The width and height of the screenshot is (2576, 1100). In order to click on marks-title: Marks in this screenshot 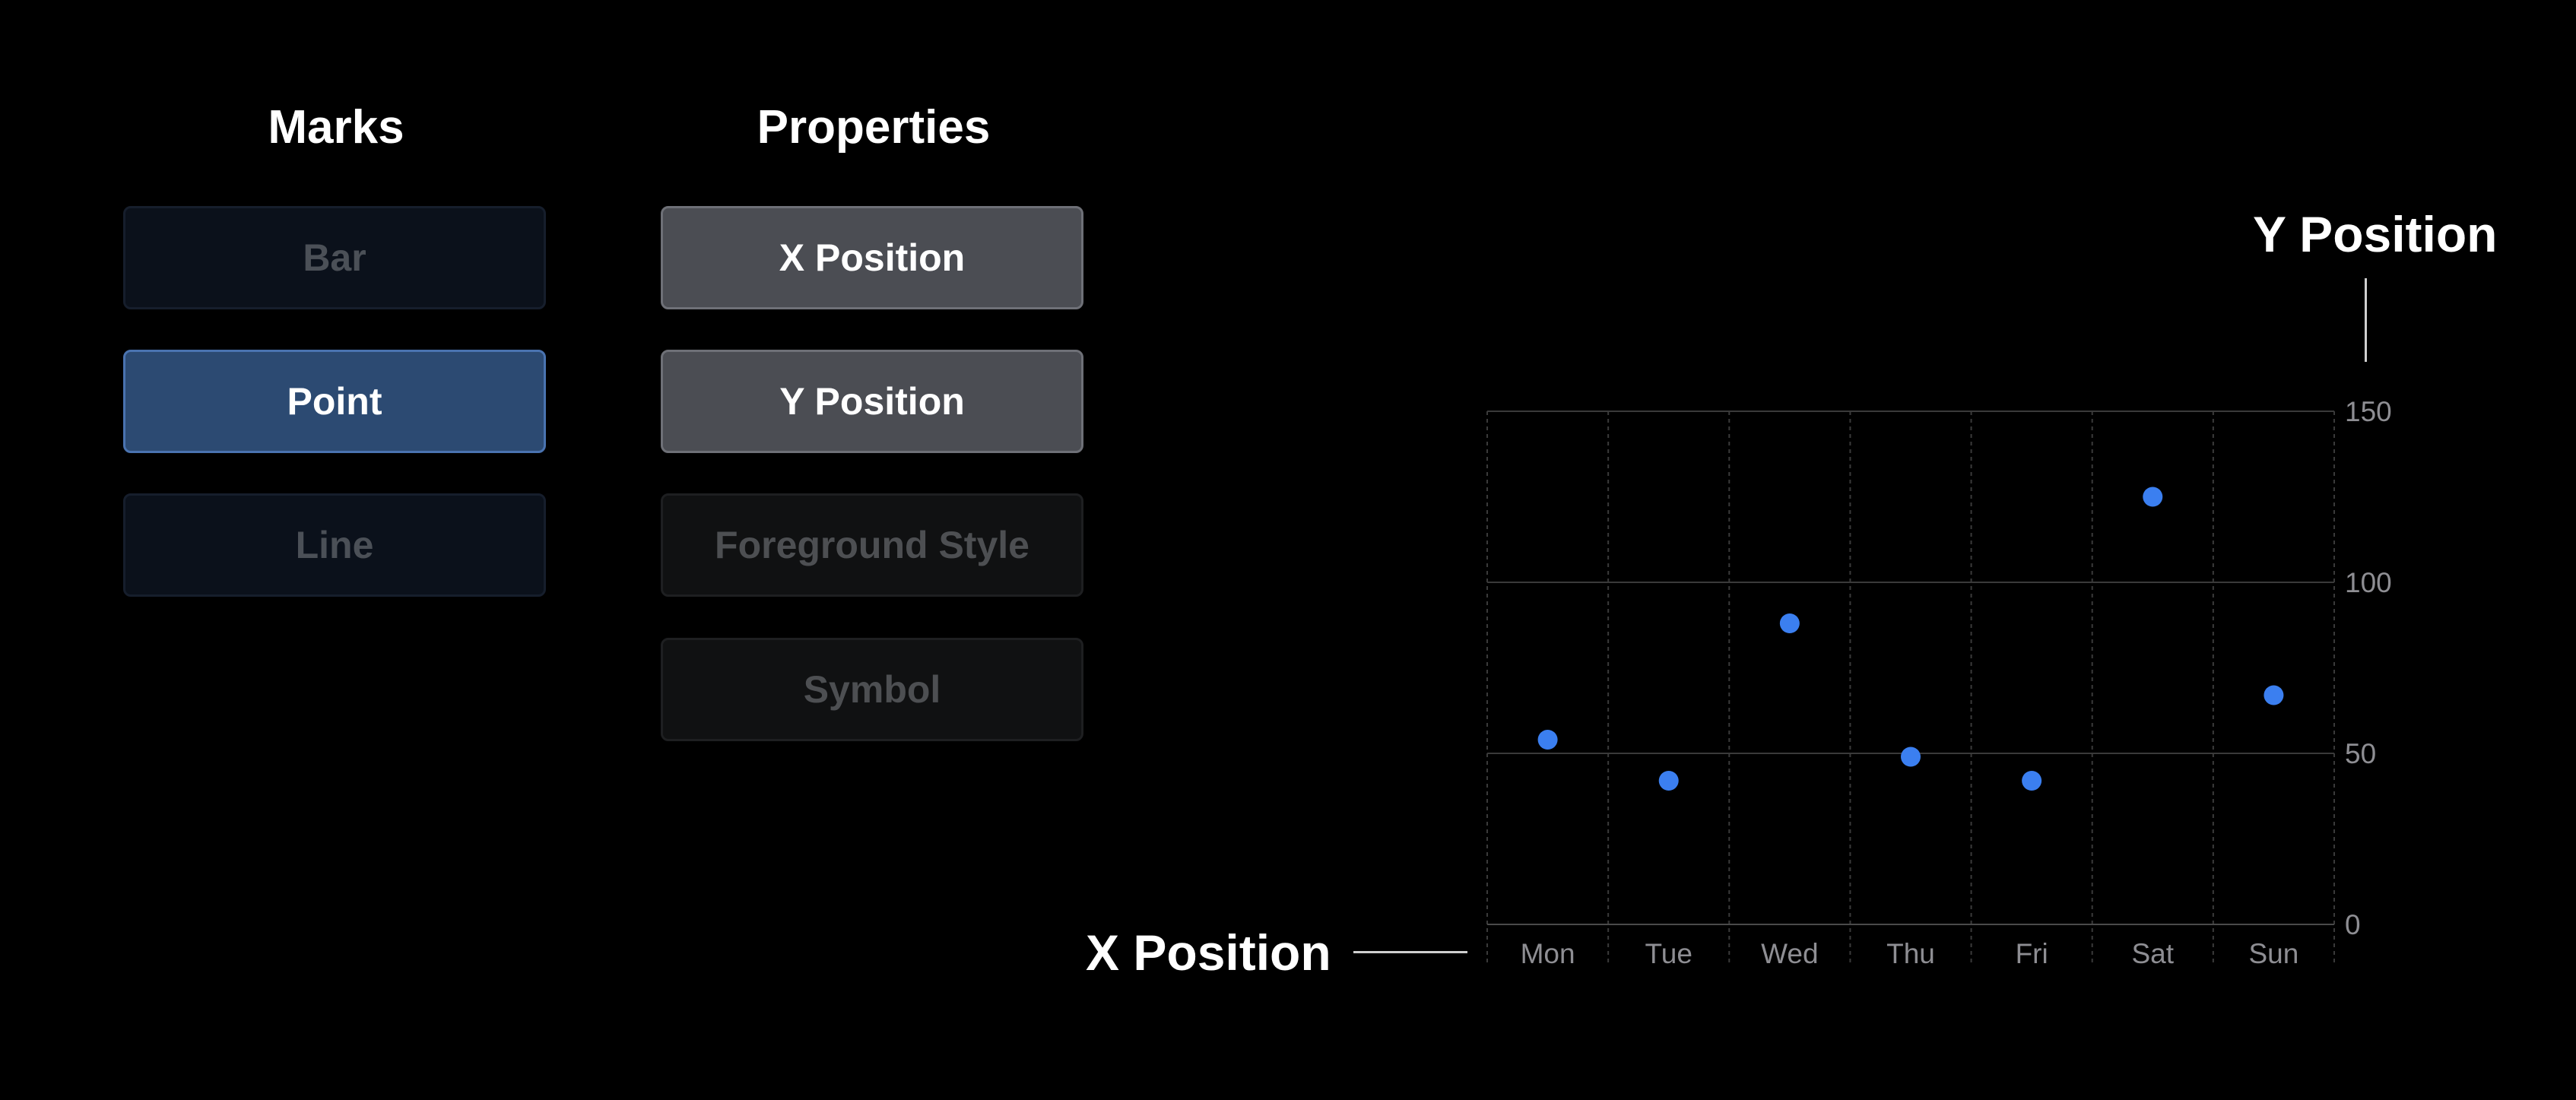, I will do `click(336, 127)`.